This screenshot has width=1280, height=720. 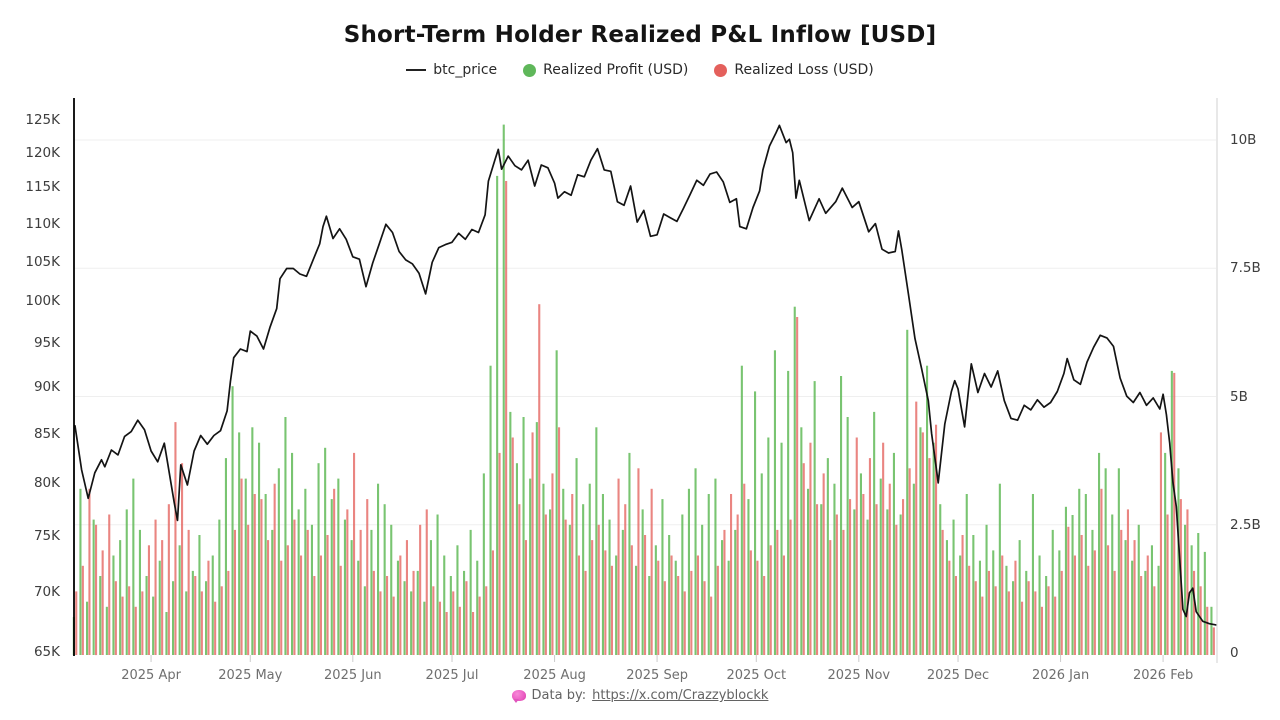 I want to click on x-axis-month-label: 2025 Oct, so click(x=756, y=675).